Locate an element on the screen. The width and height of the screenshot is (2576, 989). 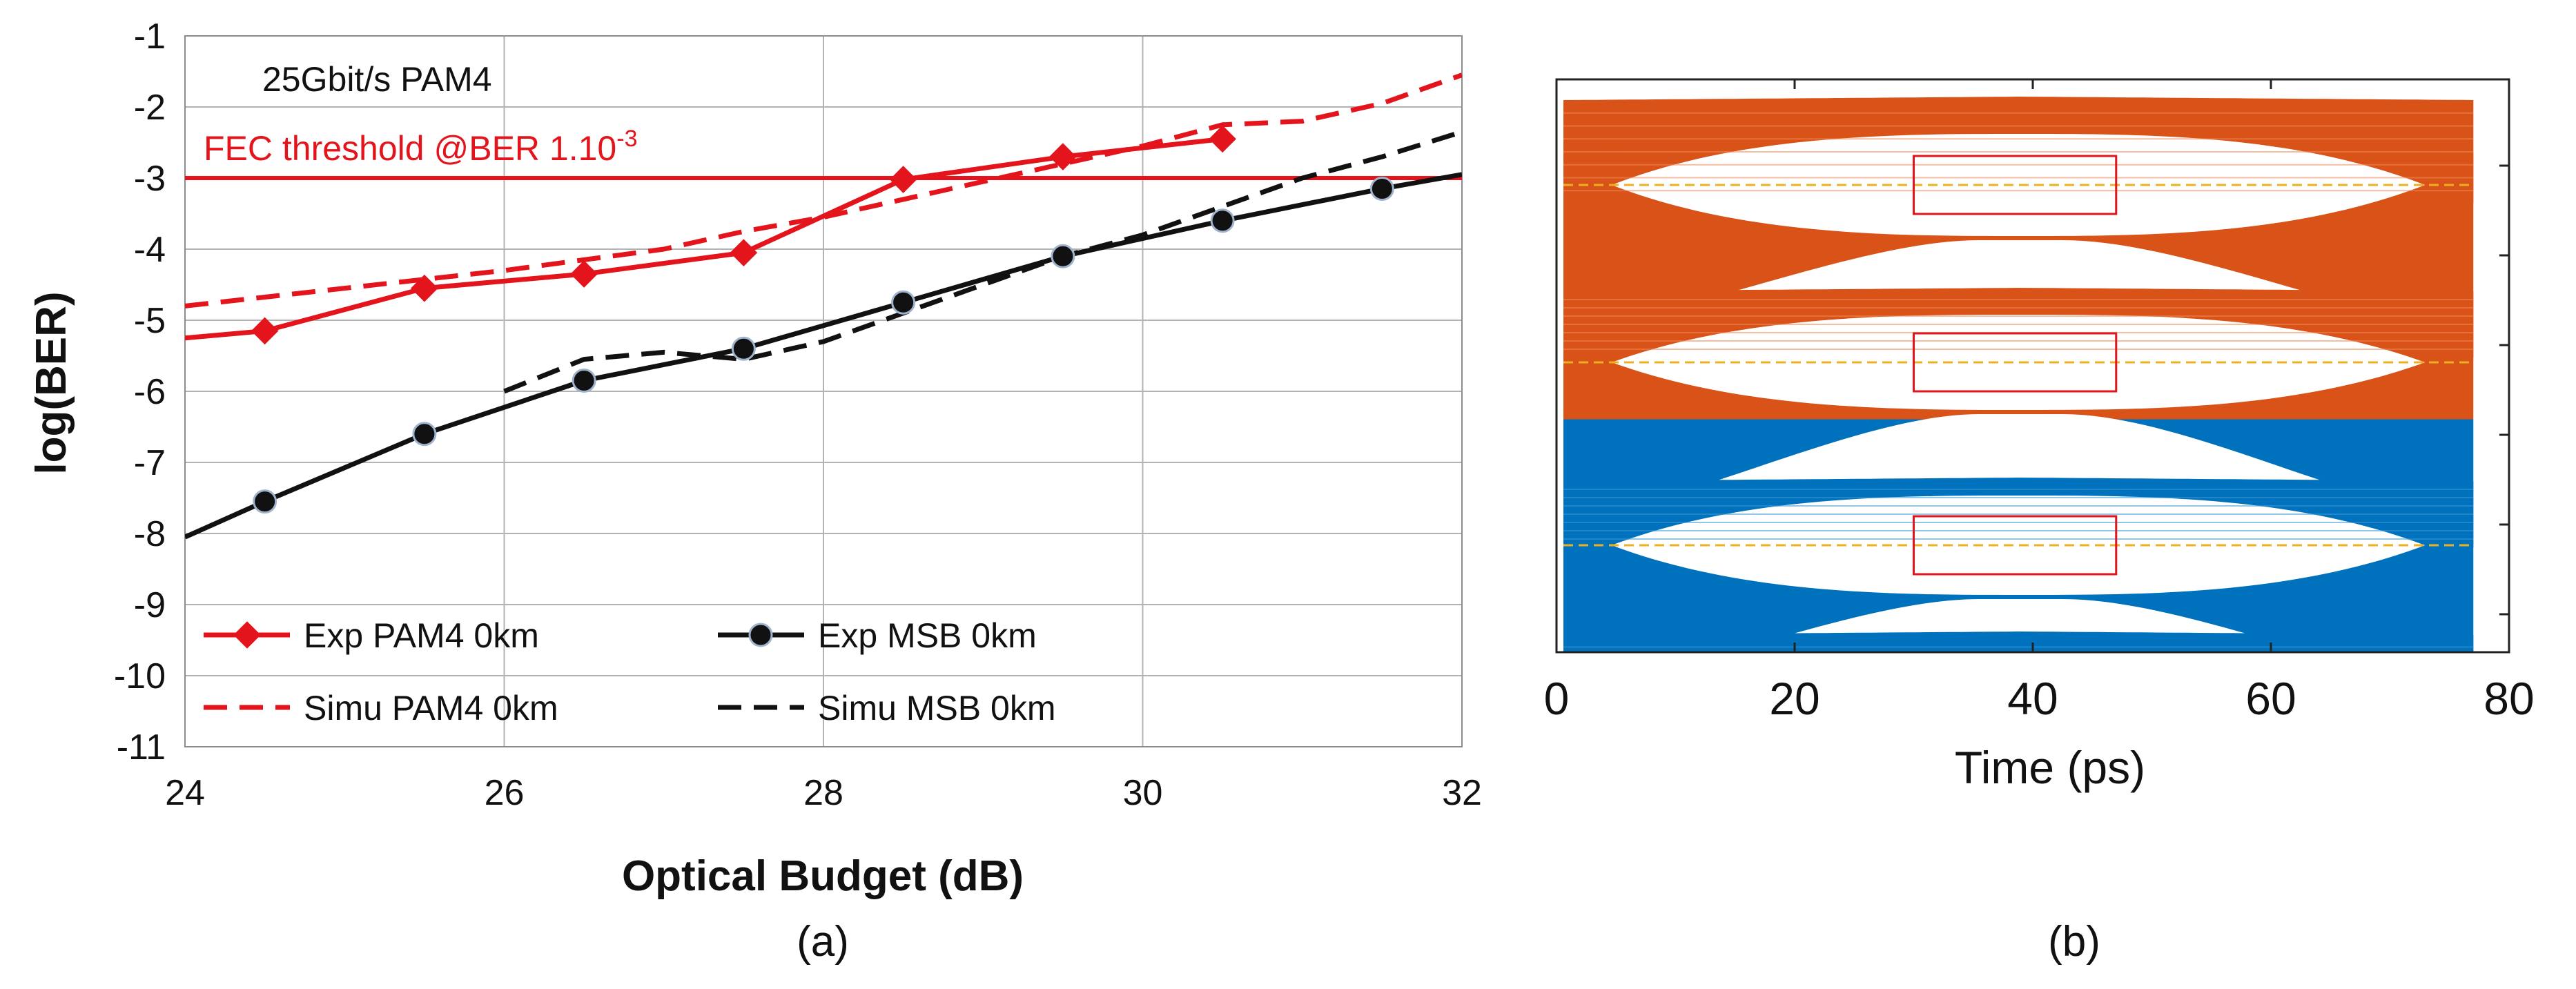
panel-a-y-tick-label: -7 is located at coordinates (150, 463).